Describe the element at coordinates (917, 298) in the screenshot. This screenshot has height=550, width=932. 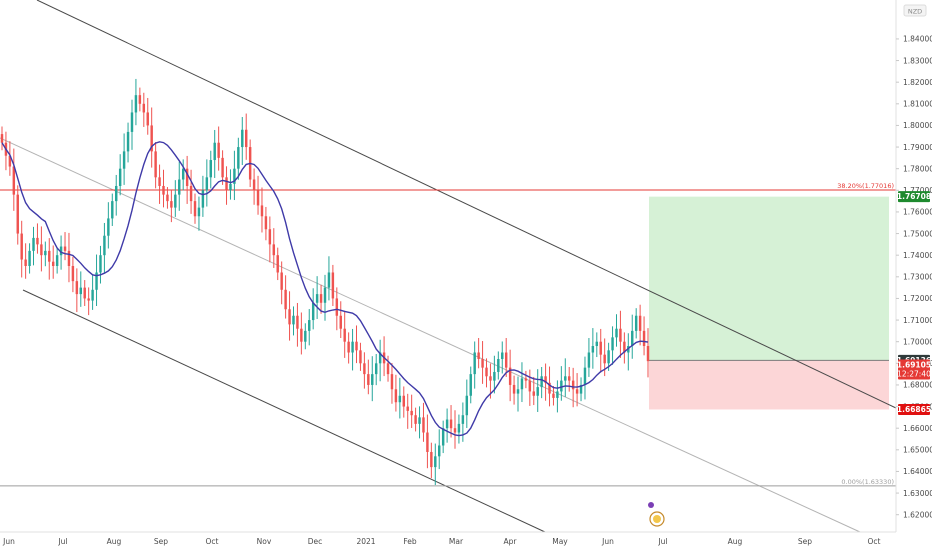
I see `price-tick-label: 1.72000` at that location.